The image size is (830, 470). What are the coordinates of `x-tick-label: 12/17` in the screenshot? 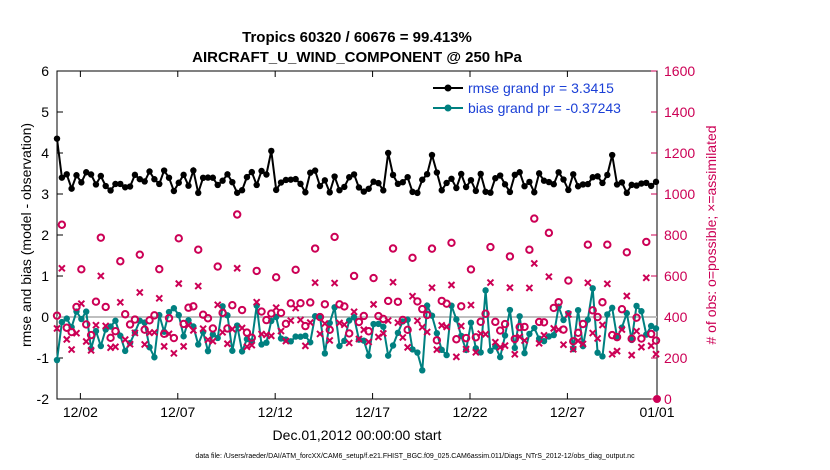 It's located at (372, 412).